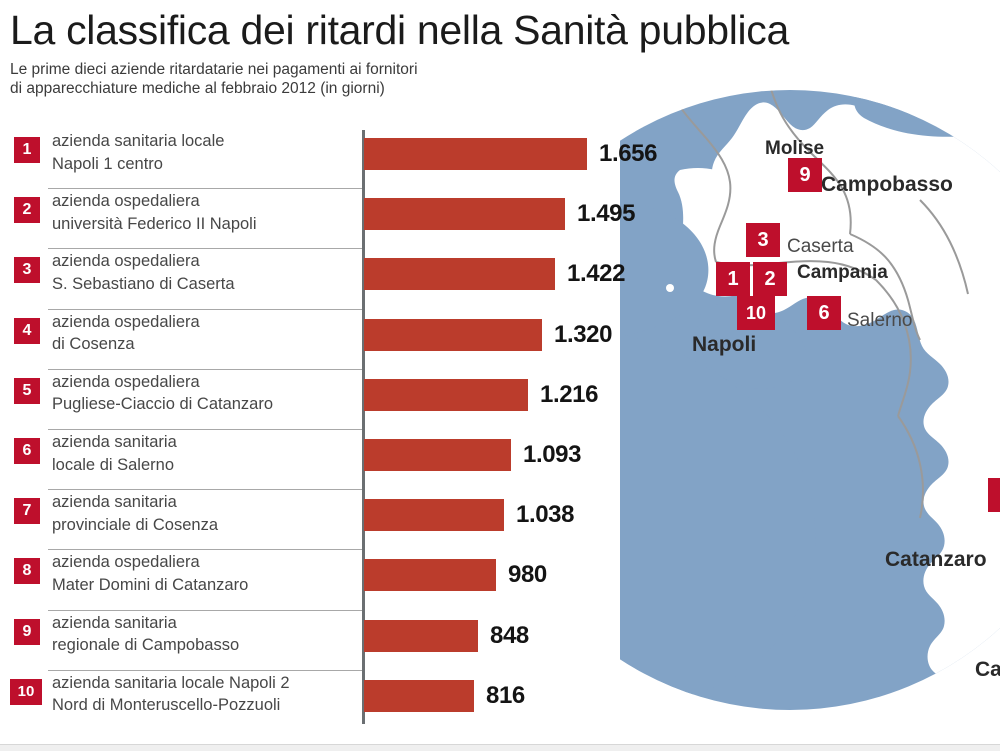 The width and height of the screenshot is (1000, 751). Describe the element at coordinates (527, 575) in the screenshot. I see `value-label: 980` at that location.